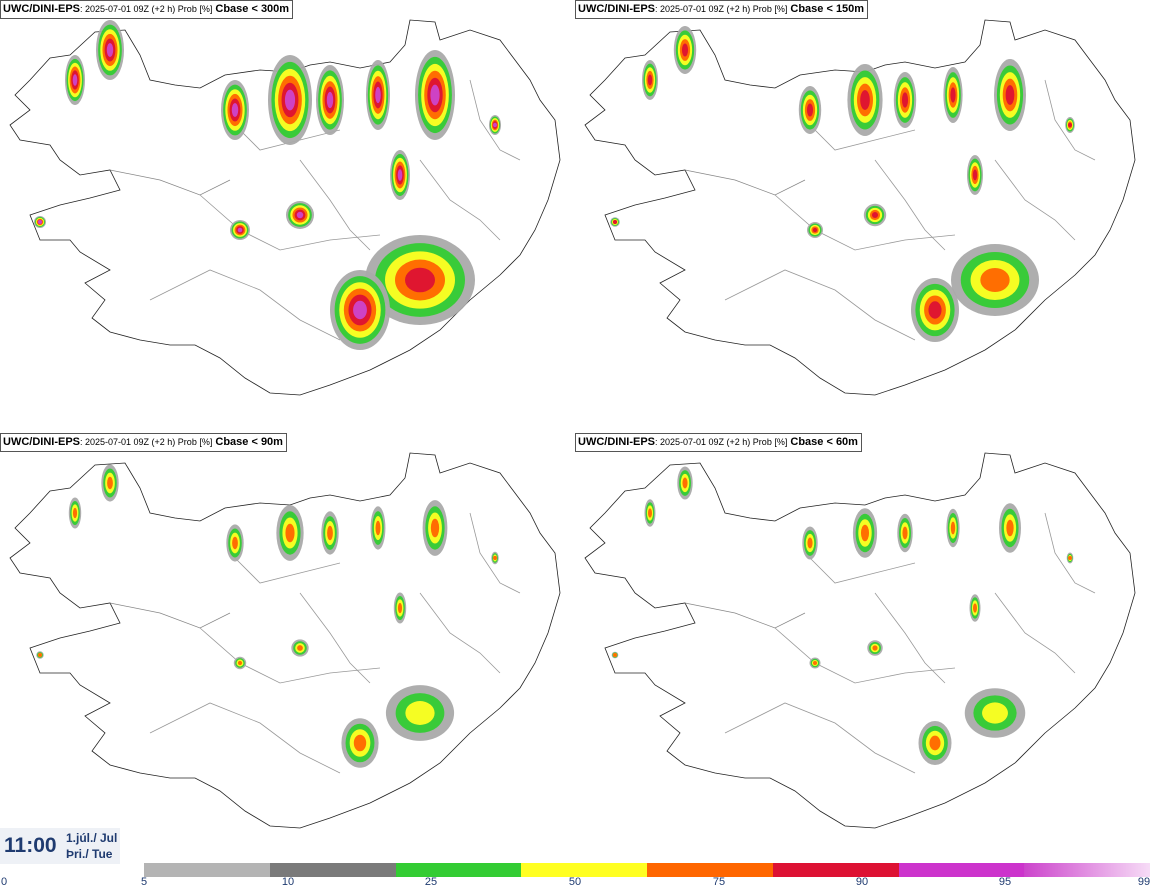 The image size is (1150, 891). I want to click on colorbar-tick-label: 5, so click(144, 882).